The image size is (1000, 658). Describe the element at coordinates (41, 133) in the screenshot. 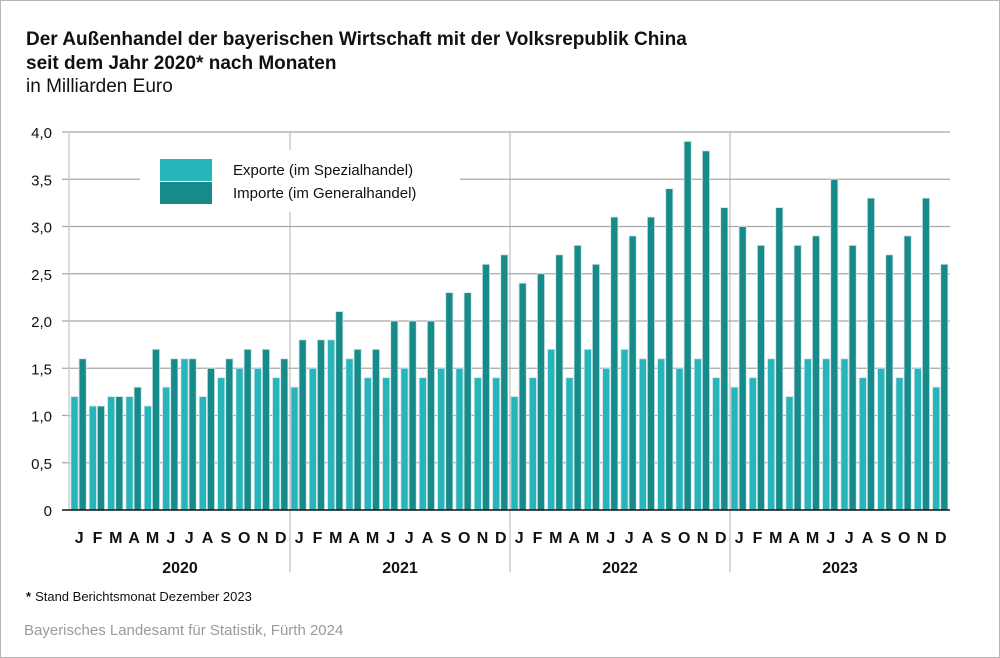

I see `y-tick-label: 4,0` at that location.